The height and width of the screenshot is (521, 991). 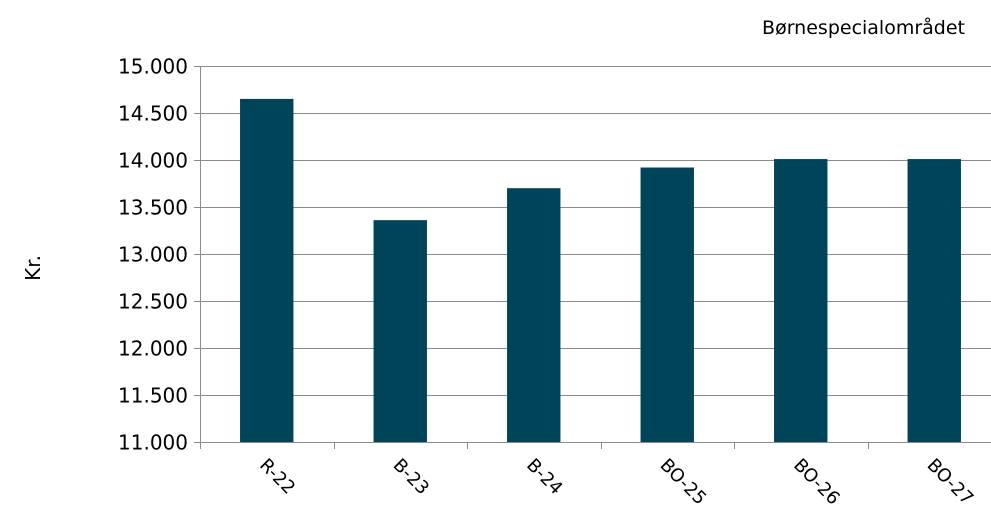 What do you see at coordinates (153, 67) in the screenshot?
I see `y-tick-label: 15.000` at bounding box center [153, 67].